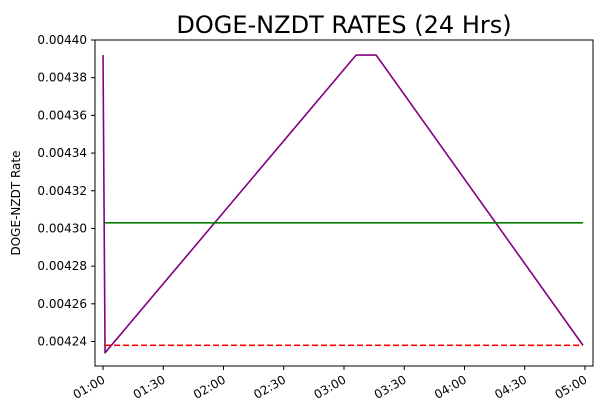 This screenshot has height=418, width=605. Describe the element at coordinates (510, 386) in the screenshot. I see `x-tick-label: 04:30` at that location.